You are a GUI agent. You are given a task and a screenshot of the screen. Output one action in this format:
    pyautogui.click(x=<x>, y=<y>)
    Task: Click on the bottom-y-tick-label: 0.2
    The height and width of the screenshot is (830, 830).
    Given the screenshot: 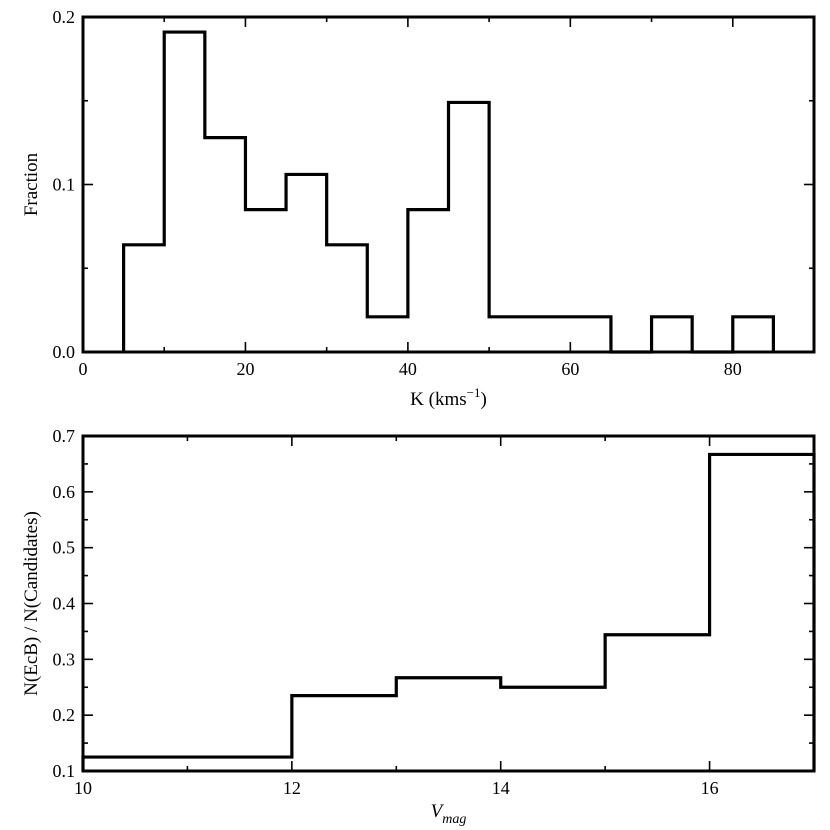 What is the action you would take?
    pyautogui.click(x=64, y=715)
    